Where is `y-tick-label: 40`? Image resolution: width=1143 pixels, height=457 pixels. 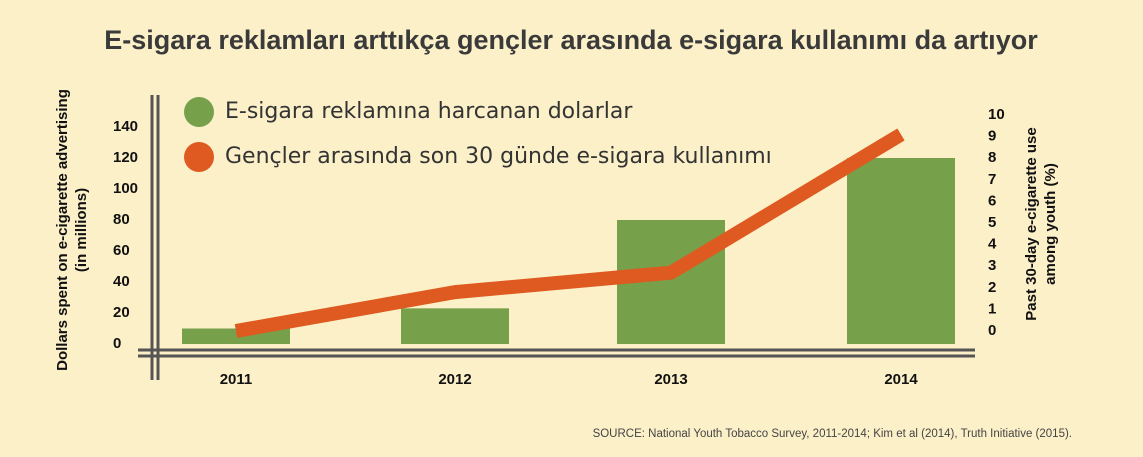
y-tick-label: 40 is located at coordinates (121, 281).